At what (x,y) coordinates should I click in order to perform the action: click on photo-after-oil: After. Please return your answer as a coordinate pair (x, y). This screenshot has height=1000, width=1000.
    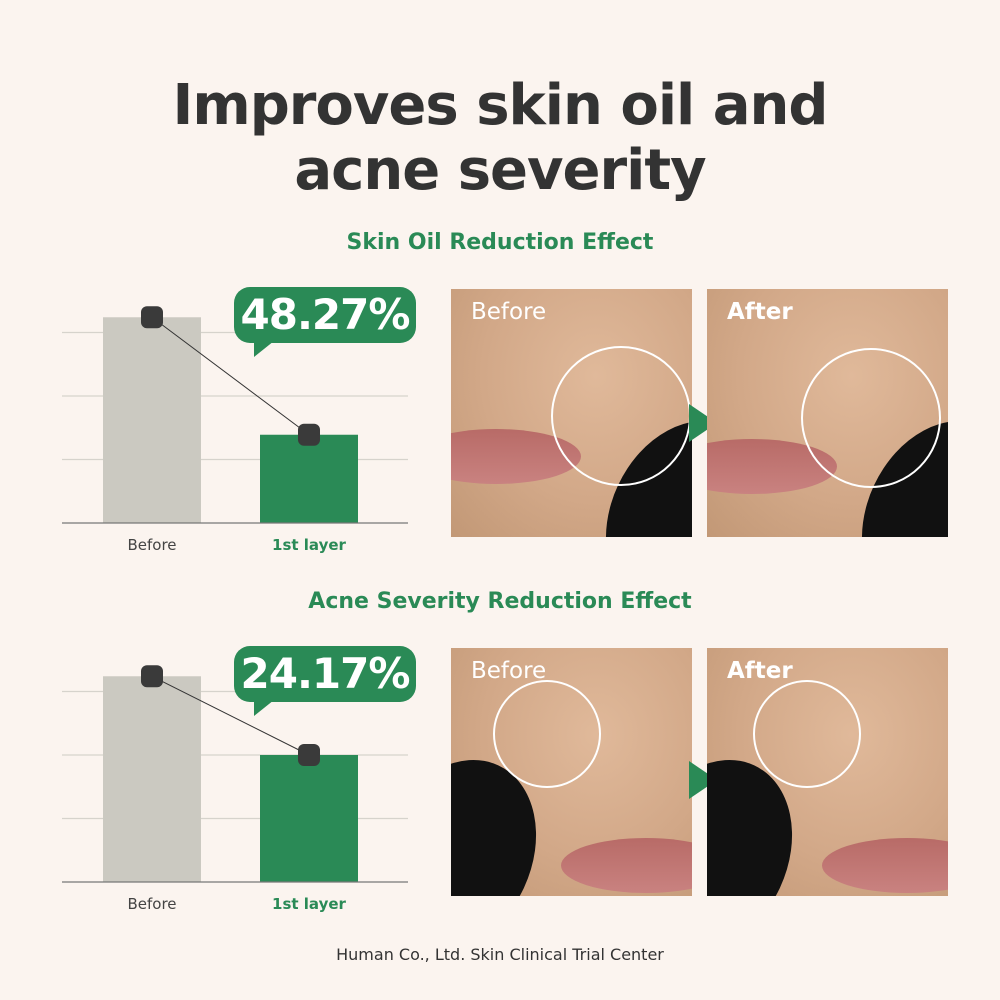
    Looking at the image, I should click on (827, 413).